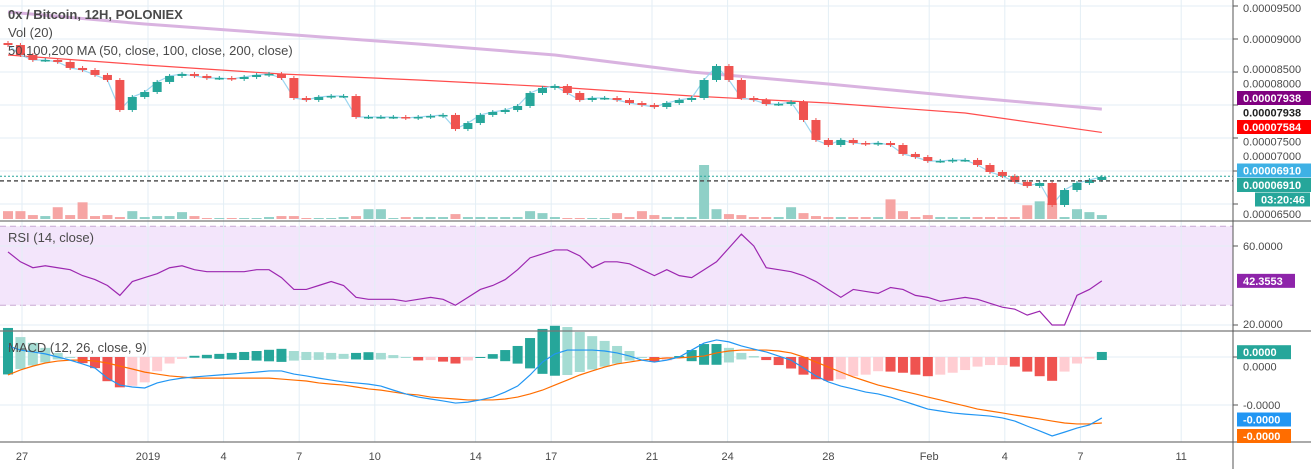 The width and height of the screenshot is (1311, 469). What do you see at coordinates (95, 14) in the screenshot?
I see `symbol-legend: 0x / Bitcoin, 12H, POLONIEX` at bounding box center [95, 14].